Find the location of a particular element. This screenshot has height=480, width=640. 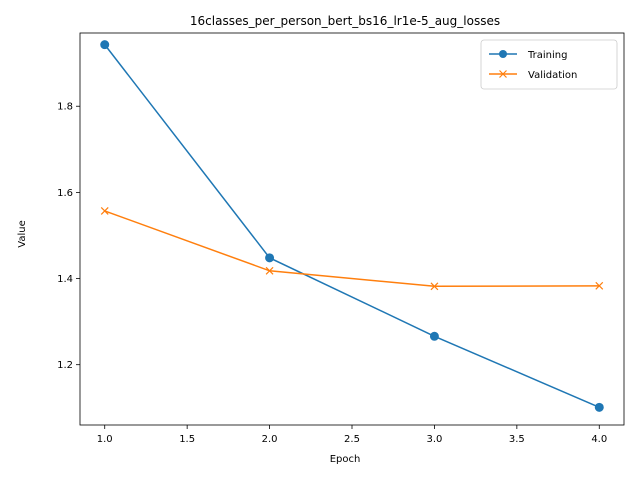

y-tick-label: 1.2 is located at coordinates (65, 365).